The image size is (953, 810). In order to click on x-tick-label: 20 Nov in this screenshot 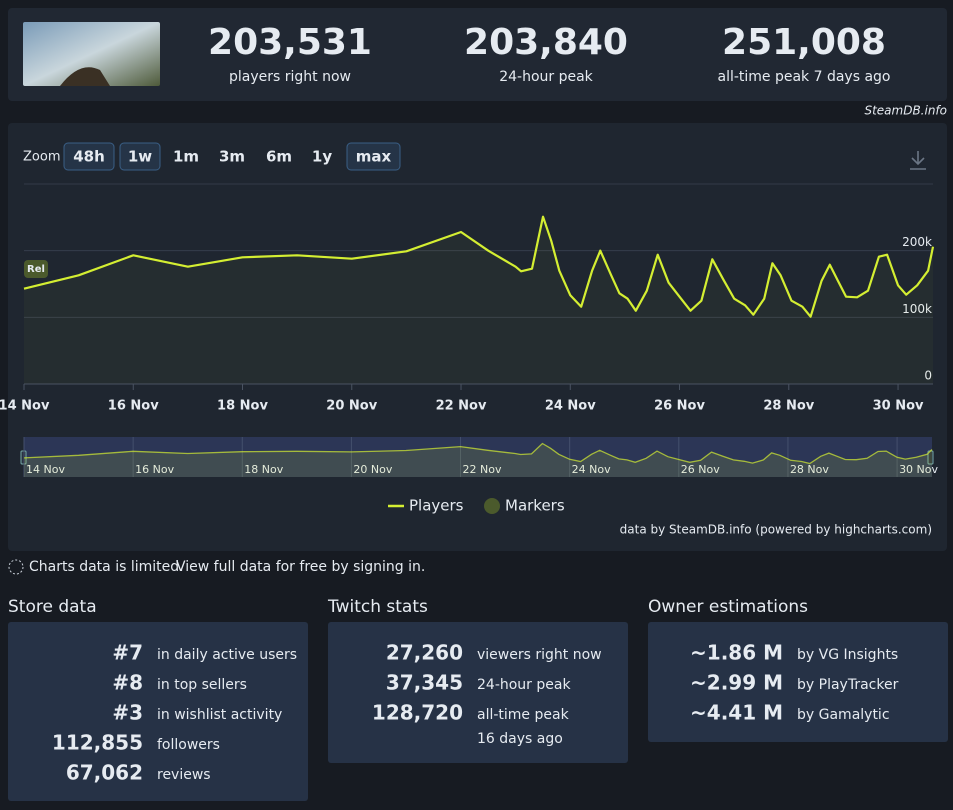, I will do `click(351, 406)`.